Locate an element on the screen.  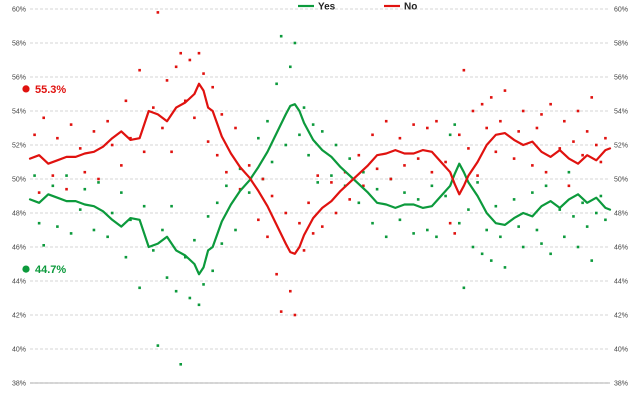
y-tick-label-left: 46% is located at coordinates (19, 248).